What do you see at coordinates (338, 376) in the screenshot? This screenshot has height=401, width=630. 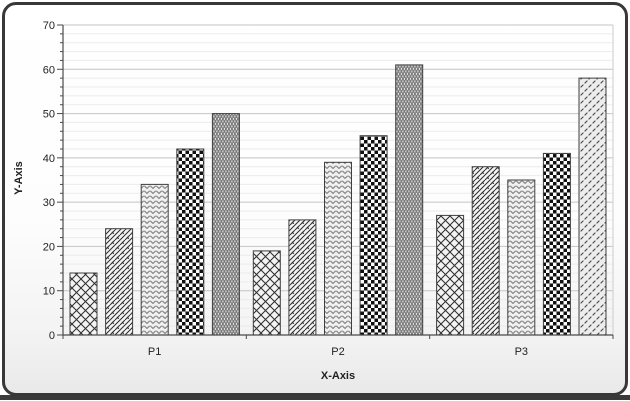 I see `x-axis-title: X-Axis` at bounding box center [338, 376].